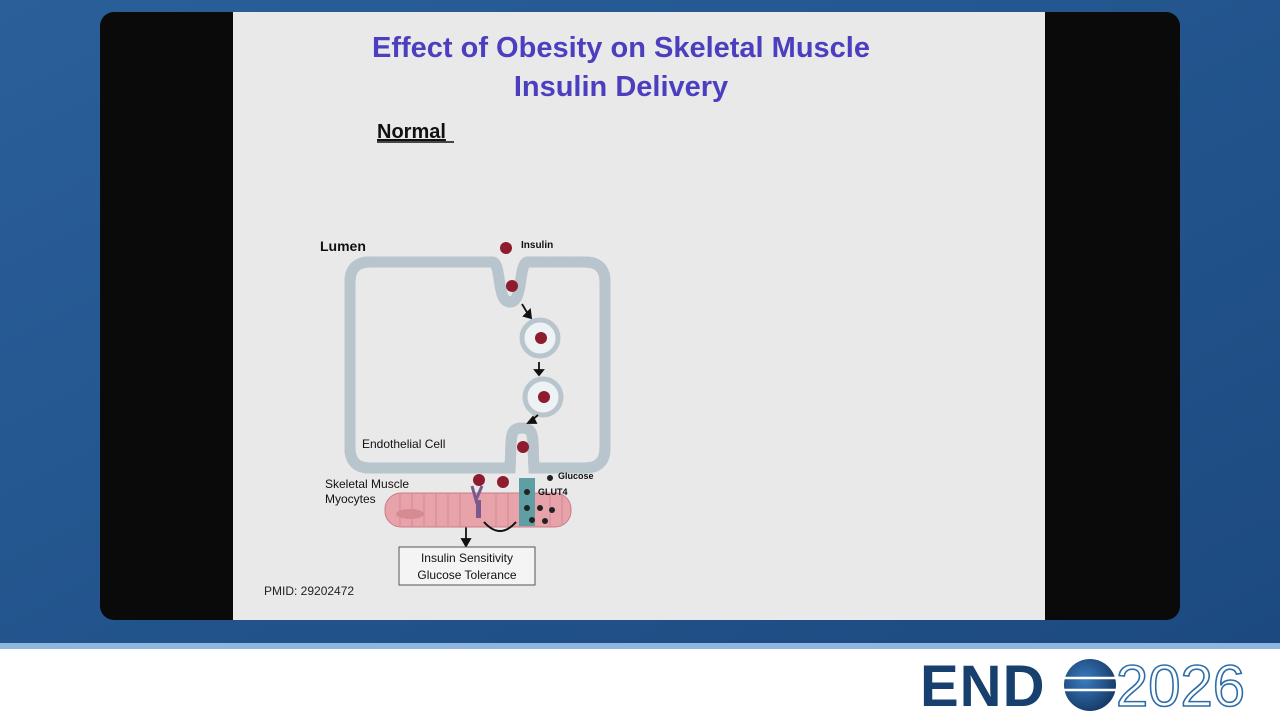  Describe the element at coordinates (367, 484) in the screenshot. I see `muscle-label: Skeletal Muscle` at that location.